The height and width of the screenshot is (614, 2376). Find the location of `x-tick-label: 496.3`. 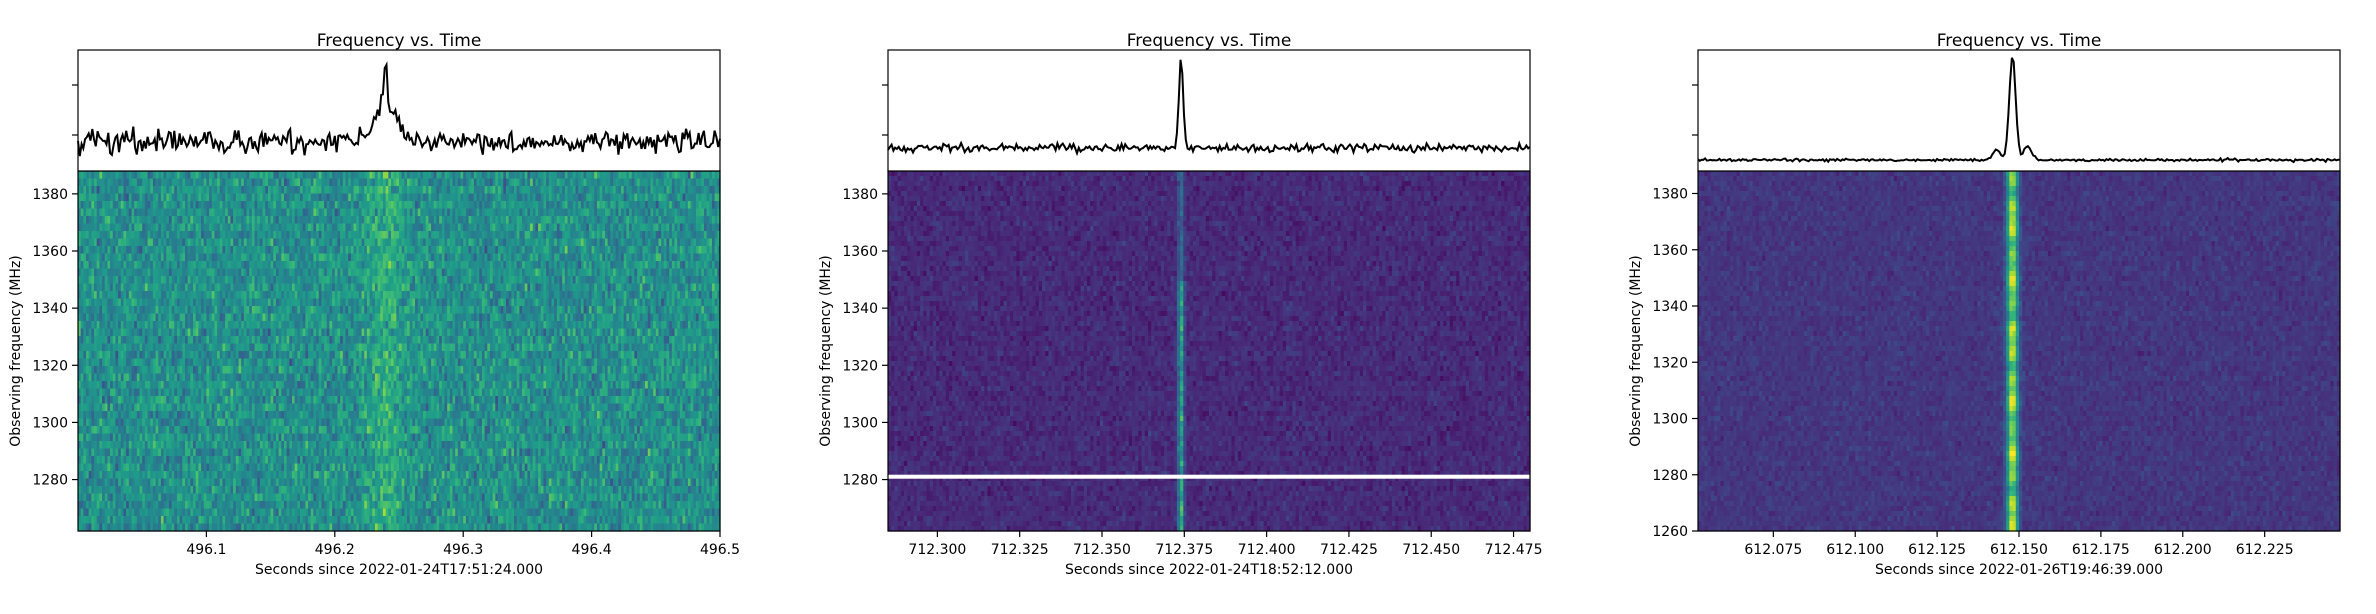

x-tick-label: 496.3 is located at coordinates (463, 550).